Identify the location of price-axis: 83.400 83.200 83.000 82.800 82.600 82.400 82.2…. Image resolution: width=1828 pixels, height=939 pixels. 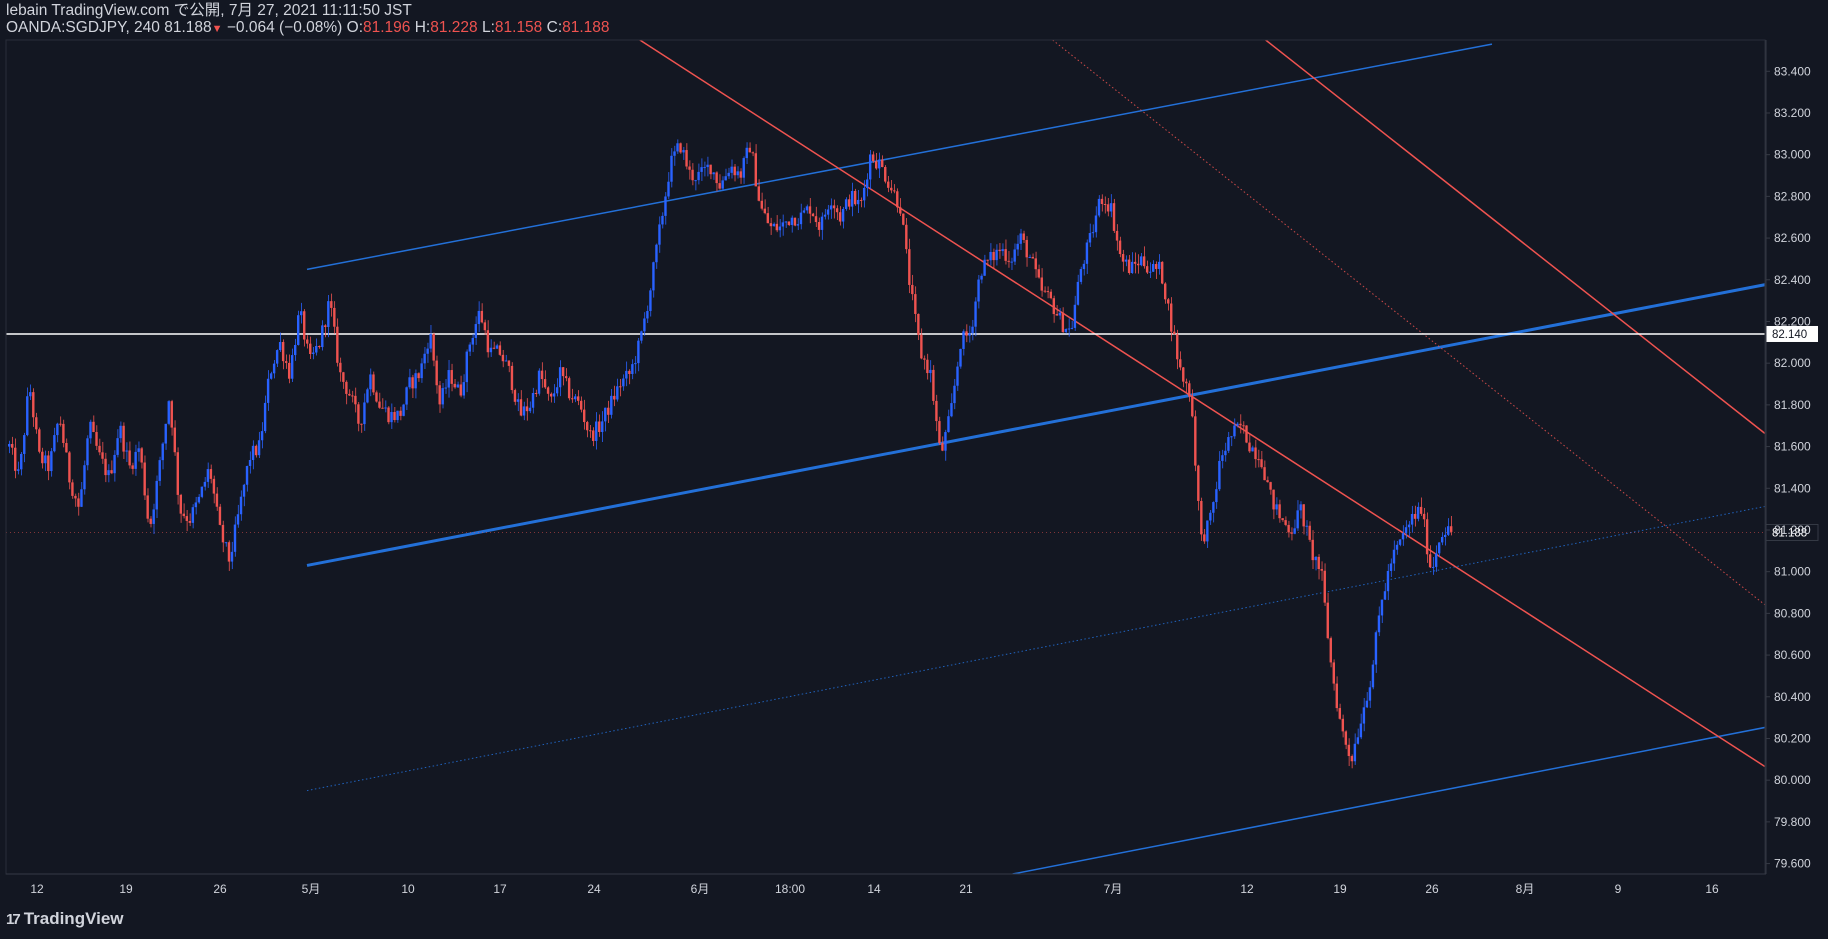
(1788, 467).